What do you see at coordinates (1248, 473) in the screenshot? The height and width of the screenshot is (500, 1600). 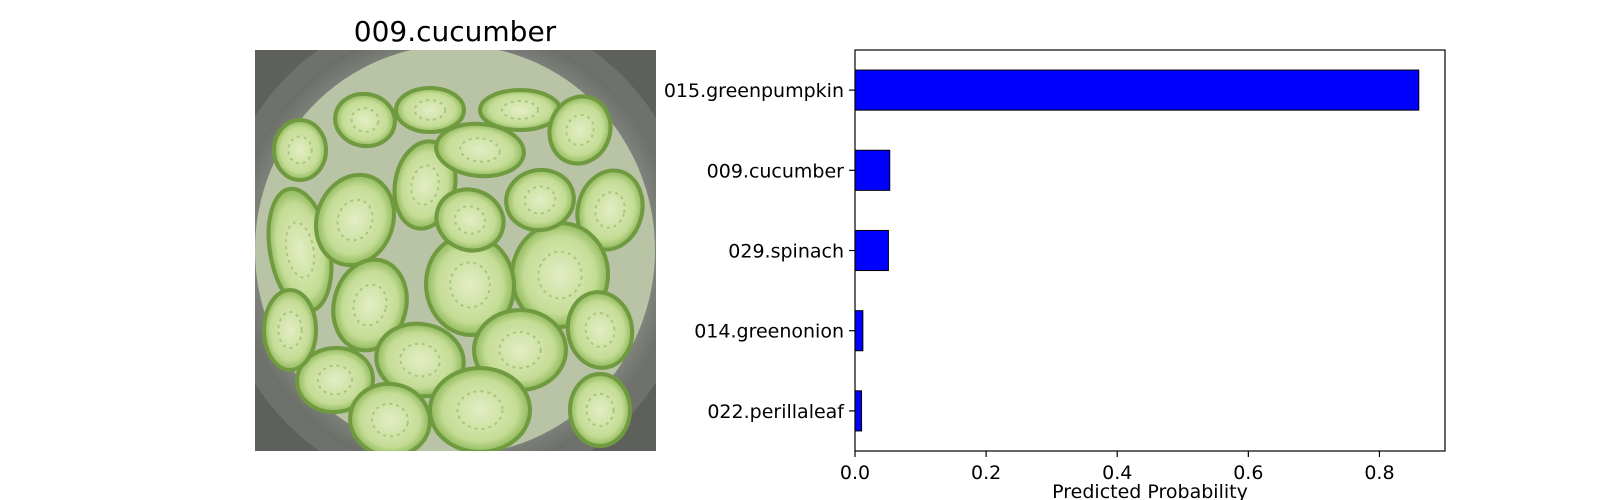 I see `x-tick-label: 0.6` at bounding box center [1248, 473].